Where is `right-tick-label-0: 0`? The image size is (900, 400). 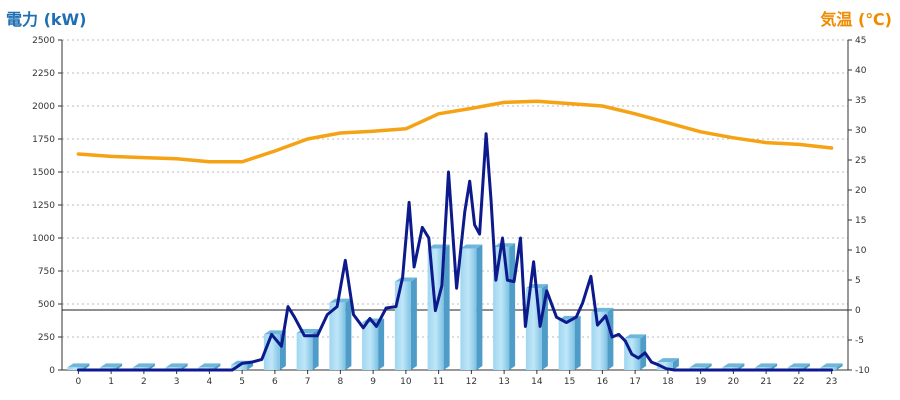 right-tick-label-0: 0 is located at coordinates (858, 311).